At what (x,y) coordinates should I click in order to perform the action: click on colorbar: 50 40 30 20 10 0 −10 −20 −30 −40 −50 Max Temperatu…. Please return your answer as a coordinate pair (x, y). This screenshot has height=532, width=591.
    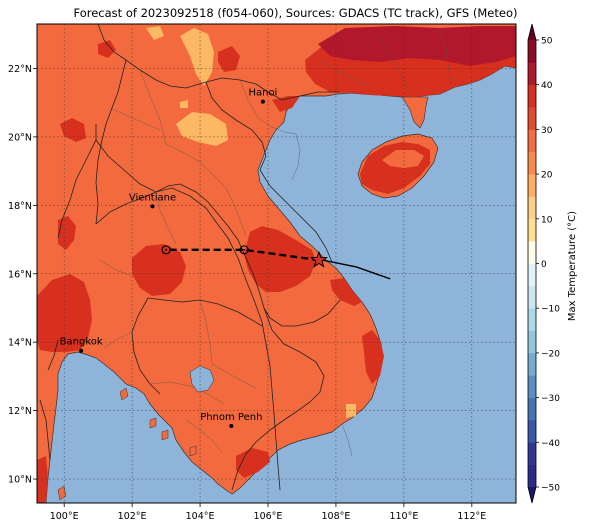
    Looking at the image, I should click on (552, 263).